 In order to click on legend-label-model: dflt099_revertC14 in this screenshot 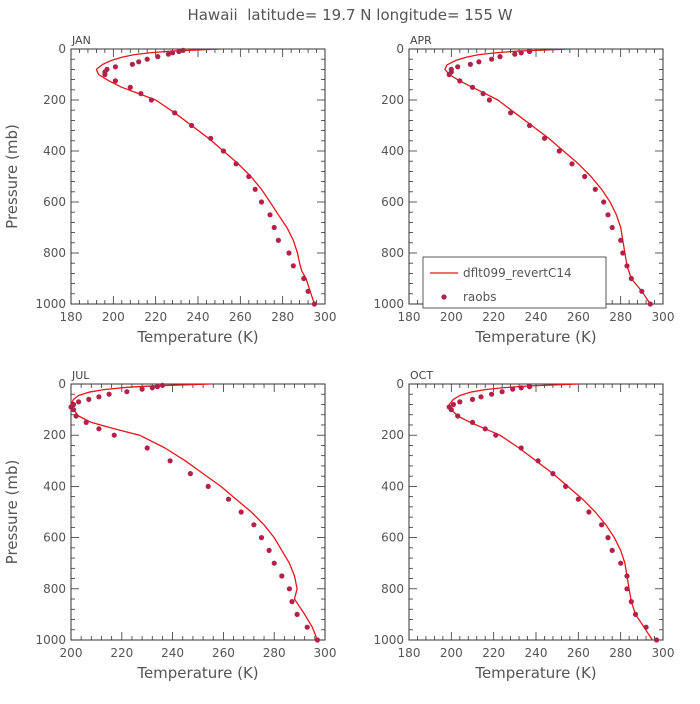, I will do `click(517, 273)`.